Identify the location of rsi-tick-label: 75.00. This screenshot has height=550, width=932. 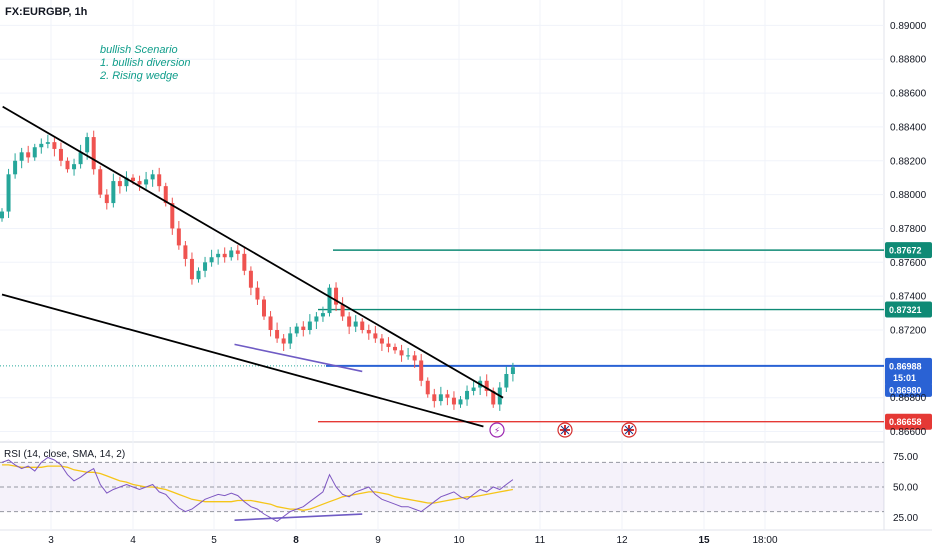
(905, 457).